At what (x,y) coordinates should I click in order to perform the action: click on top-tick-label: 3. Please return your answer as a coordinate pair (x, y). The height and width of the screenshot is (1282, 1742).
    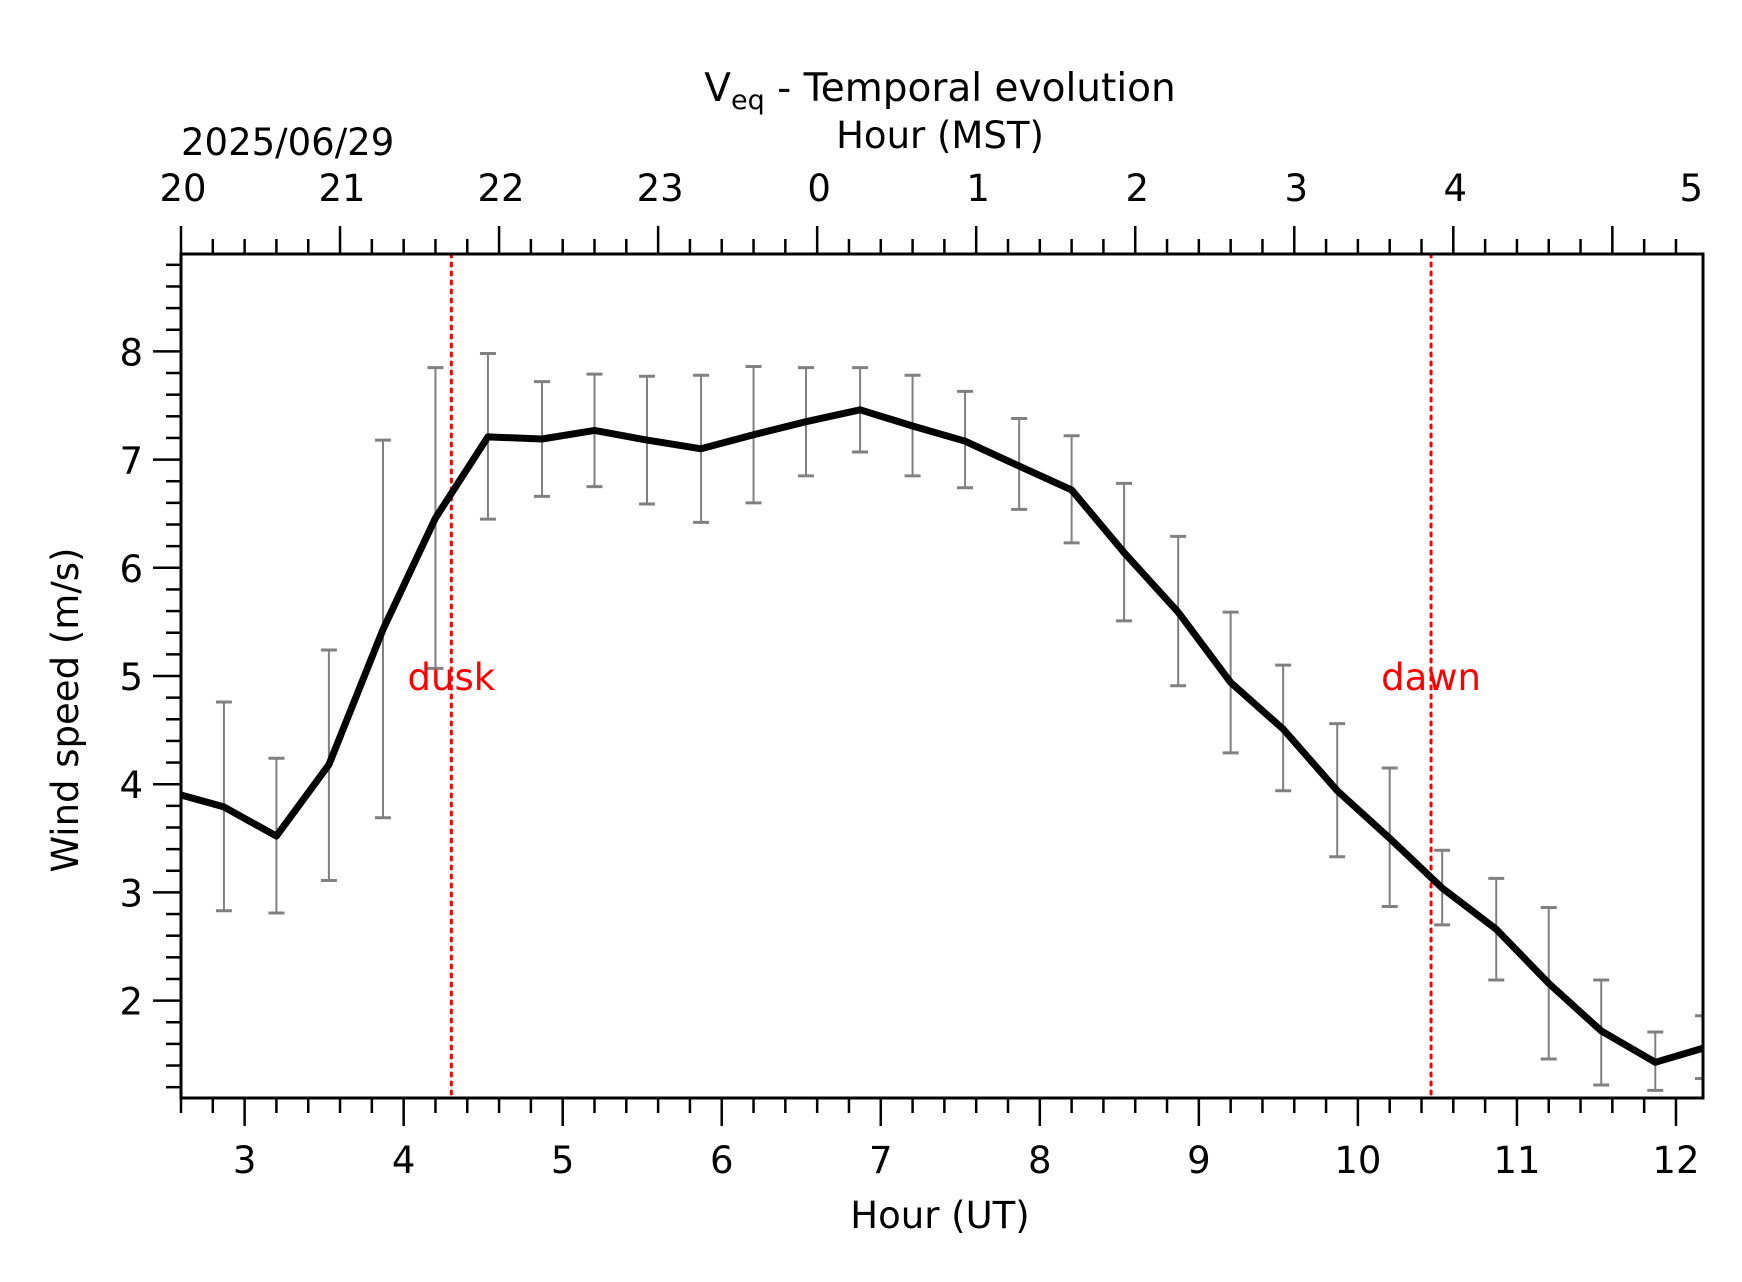
    Looking at the image, I should click on (1296, 188).